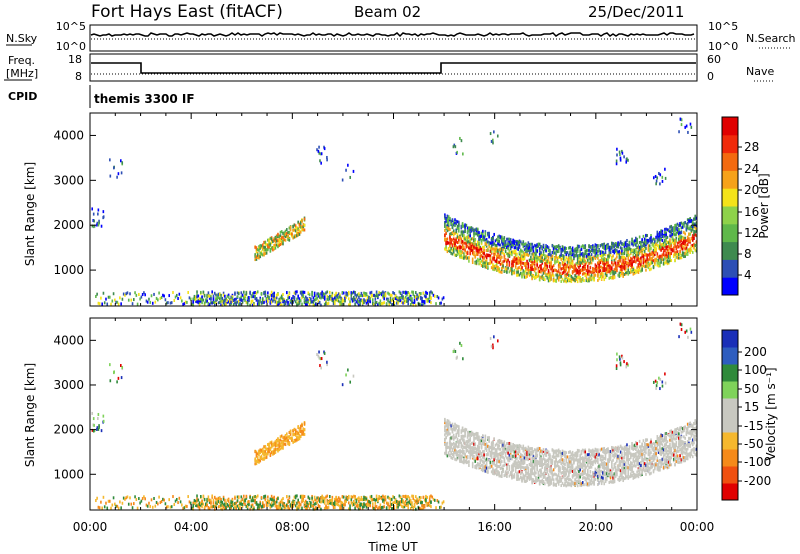 This screenshot has height=554, width=800. I want to click on freq-label-bottom: [MHz], so click(22, 73).